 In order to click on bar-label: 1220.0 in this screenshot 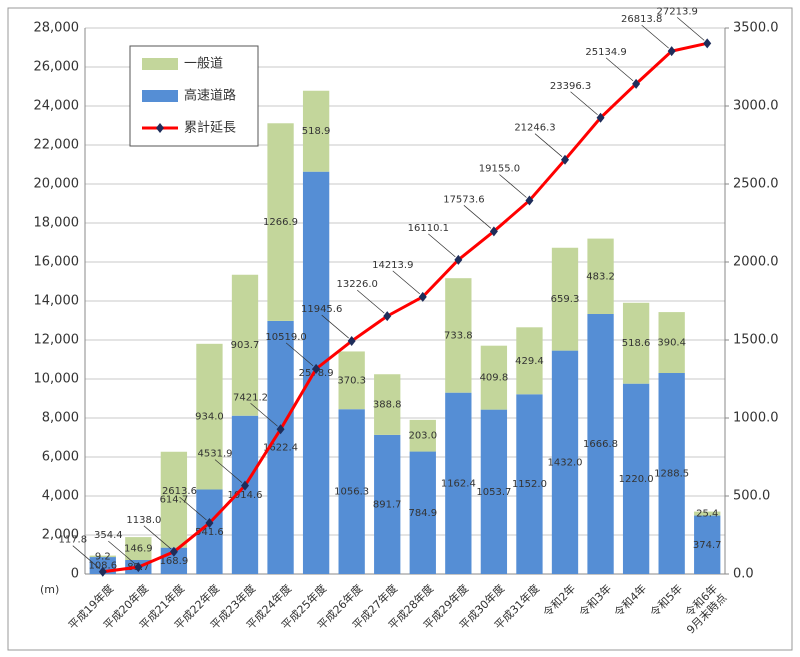, I will do `click(636, 479)`.